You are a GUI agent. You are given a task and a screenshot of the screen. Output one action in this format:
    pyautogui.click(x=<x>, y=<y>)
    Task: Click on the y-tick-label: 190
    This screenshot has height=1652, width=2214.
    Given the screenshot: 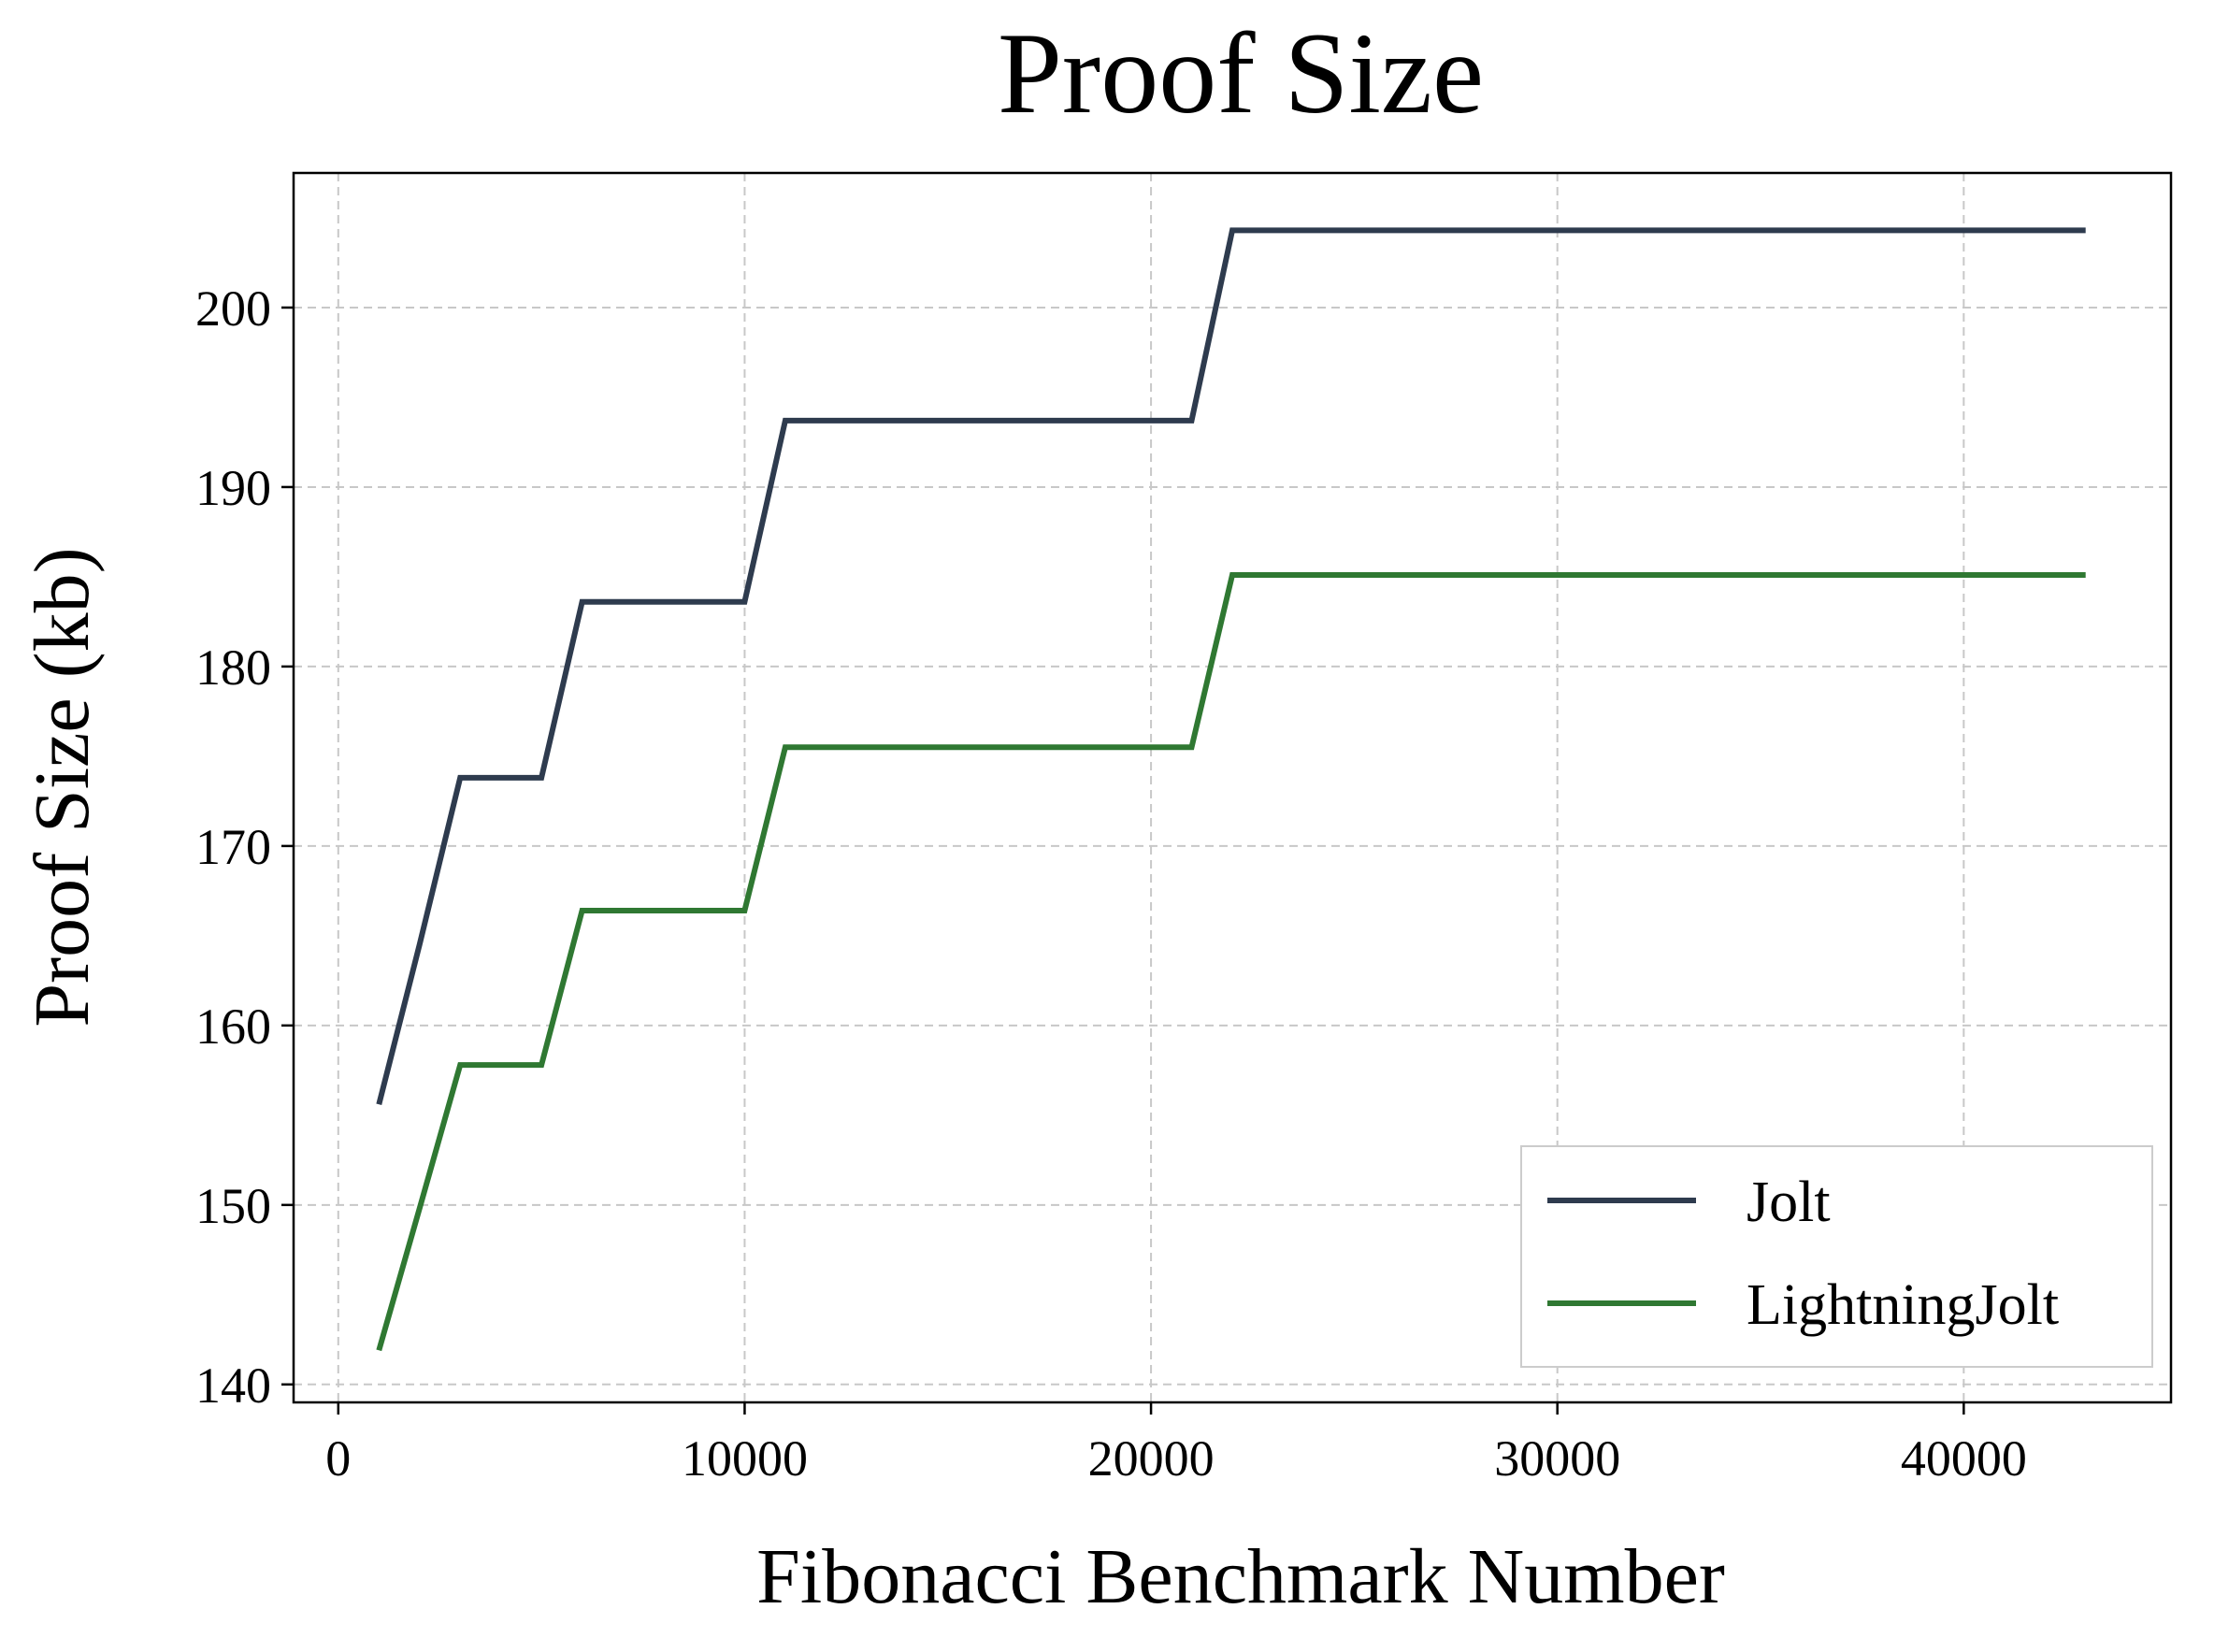 What is the action you would take?
    pyautogui.click(x=233, y=488)
    